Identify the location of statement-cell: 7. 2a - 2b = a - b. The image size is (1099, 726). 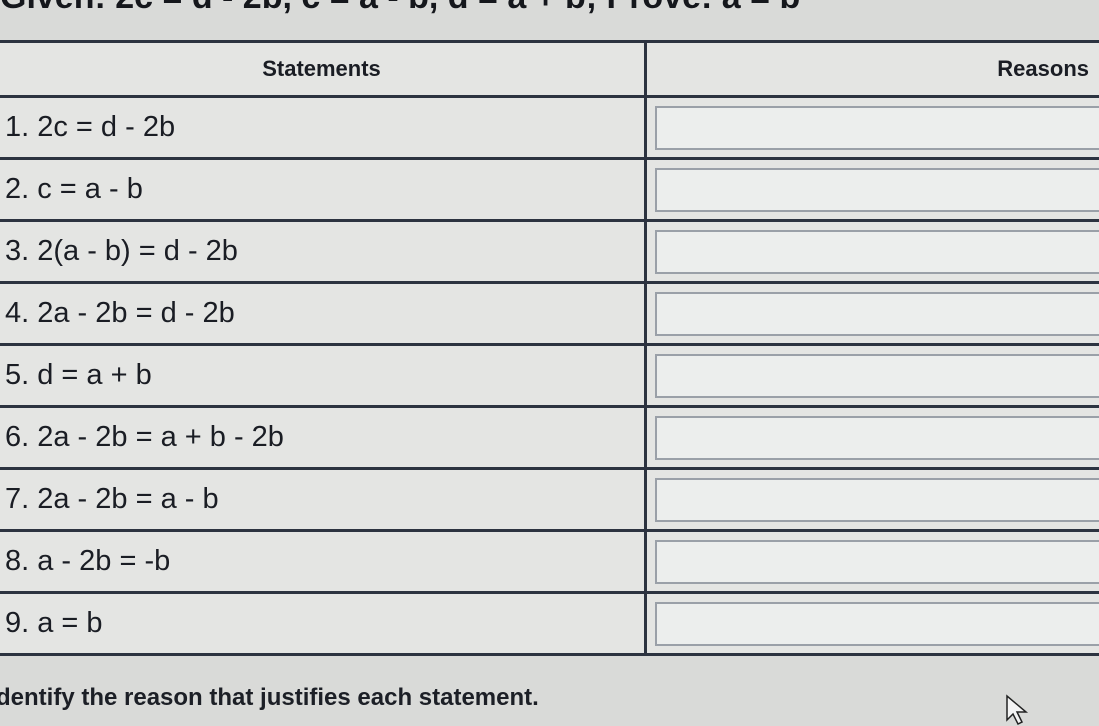
(323, 500).